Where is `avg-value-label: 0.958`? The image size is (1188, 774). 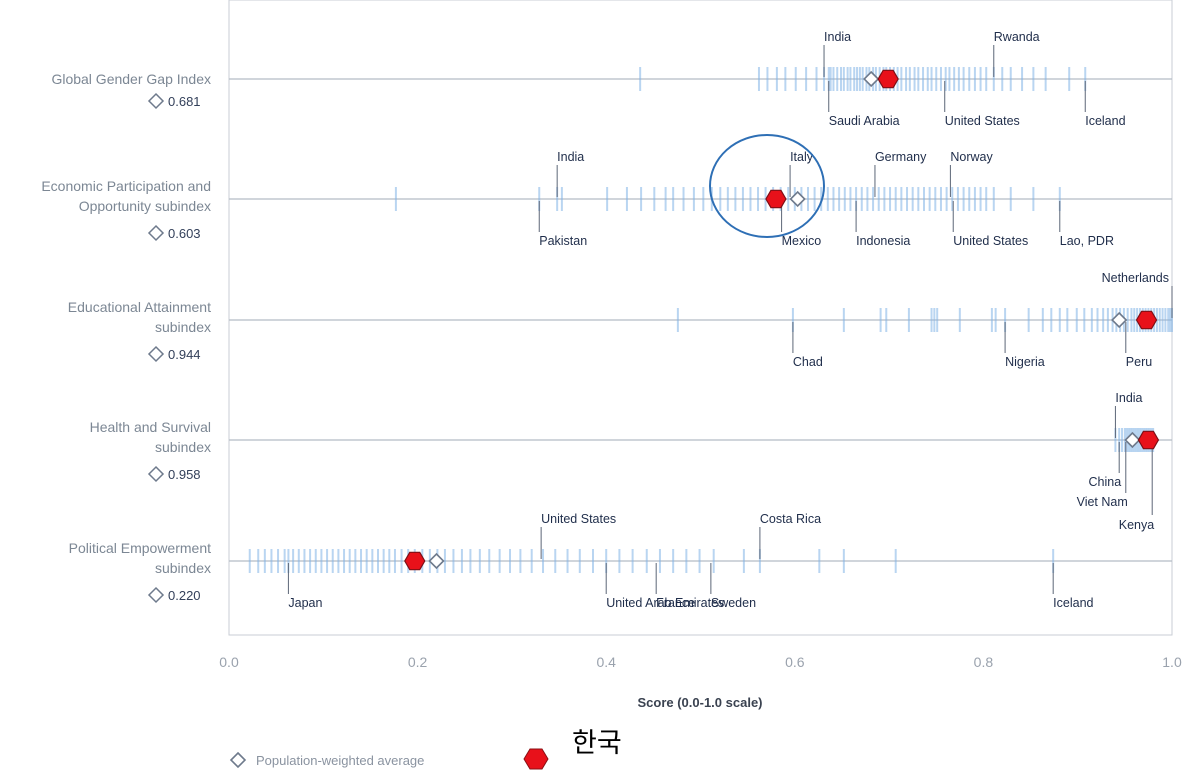 avg-value-label: 0.958 is located at coordinates (184, 474).